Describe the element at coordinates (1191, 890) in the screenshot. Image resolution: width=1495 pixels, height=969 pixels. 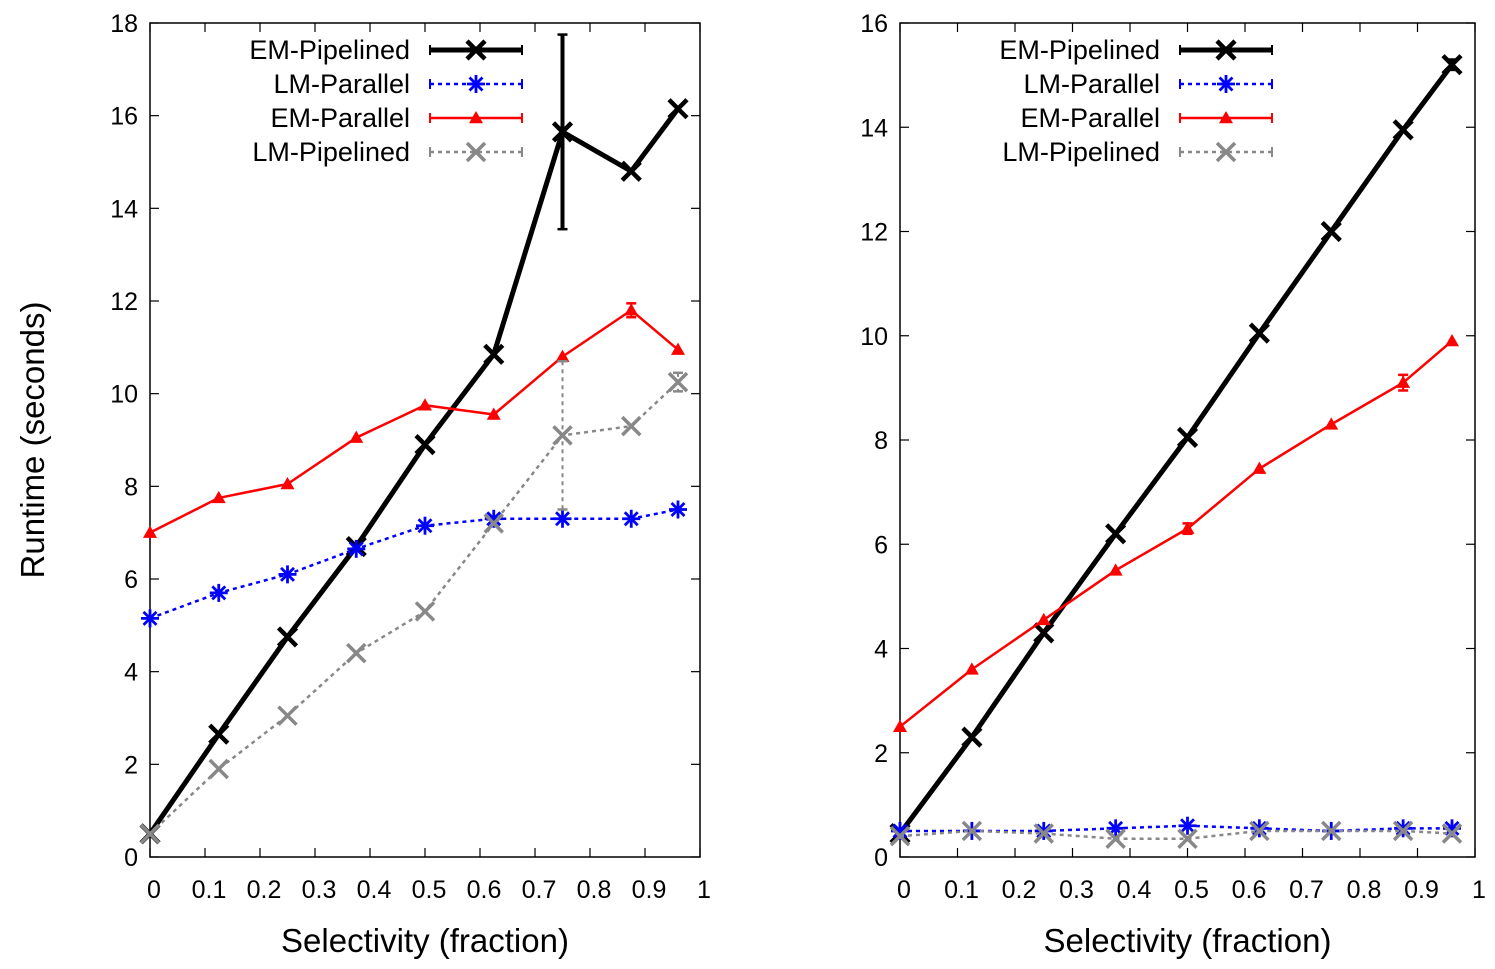
I see `x-tick-label: 0.5` at that location.